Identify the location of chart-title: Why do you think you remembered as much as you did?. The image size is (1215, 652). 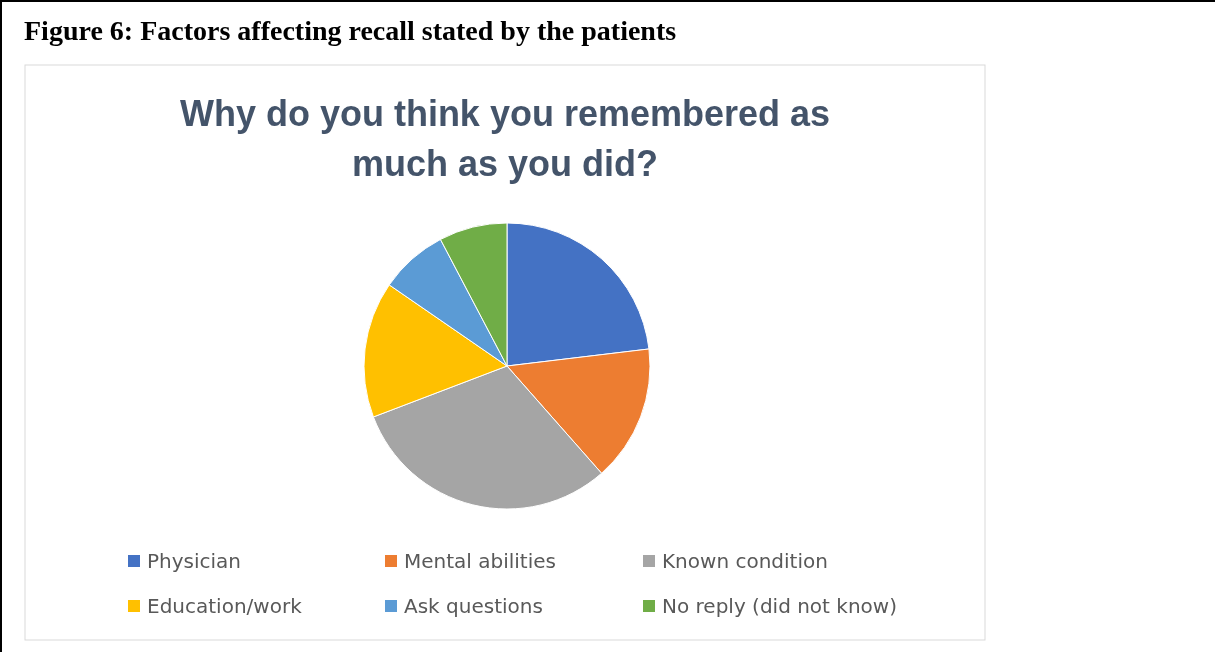
(505, 138).